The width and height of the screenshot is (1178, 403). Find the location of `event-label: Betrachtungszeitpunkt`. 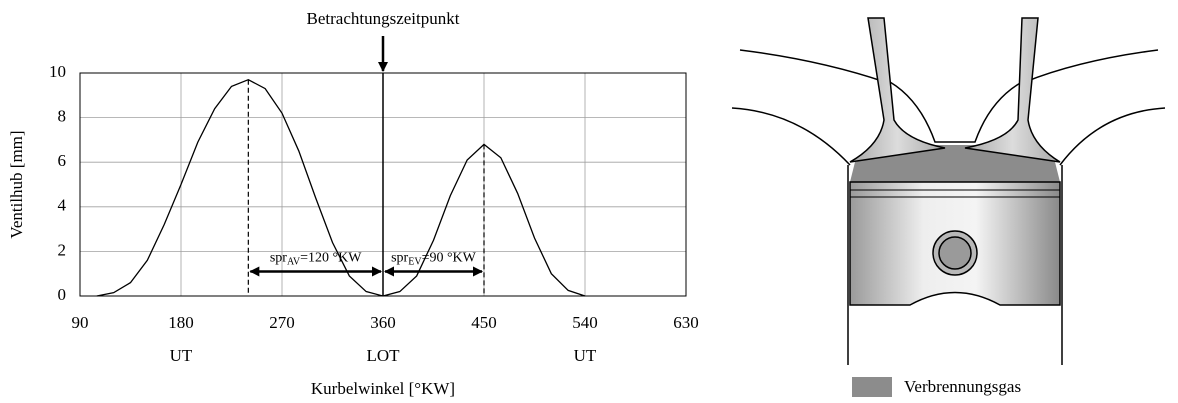

event-label: Betrachtungszeitpunkt is located at coordinates (383, 18).